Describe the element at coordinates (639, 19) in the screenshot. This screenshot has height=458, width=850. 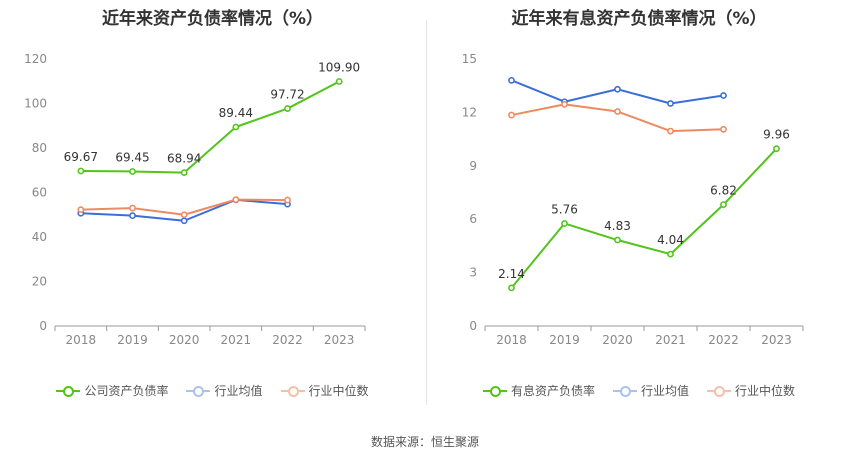
I see `chart-title: 近年来有息资产负债率情况（%）` at that location.